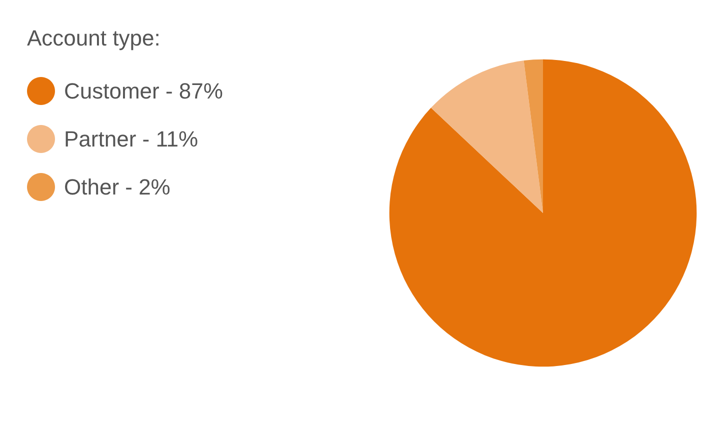 This screenshot has width=713, height=421. I want to click on legend-label: Customer - 87%, so click(143, 91).